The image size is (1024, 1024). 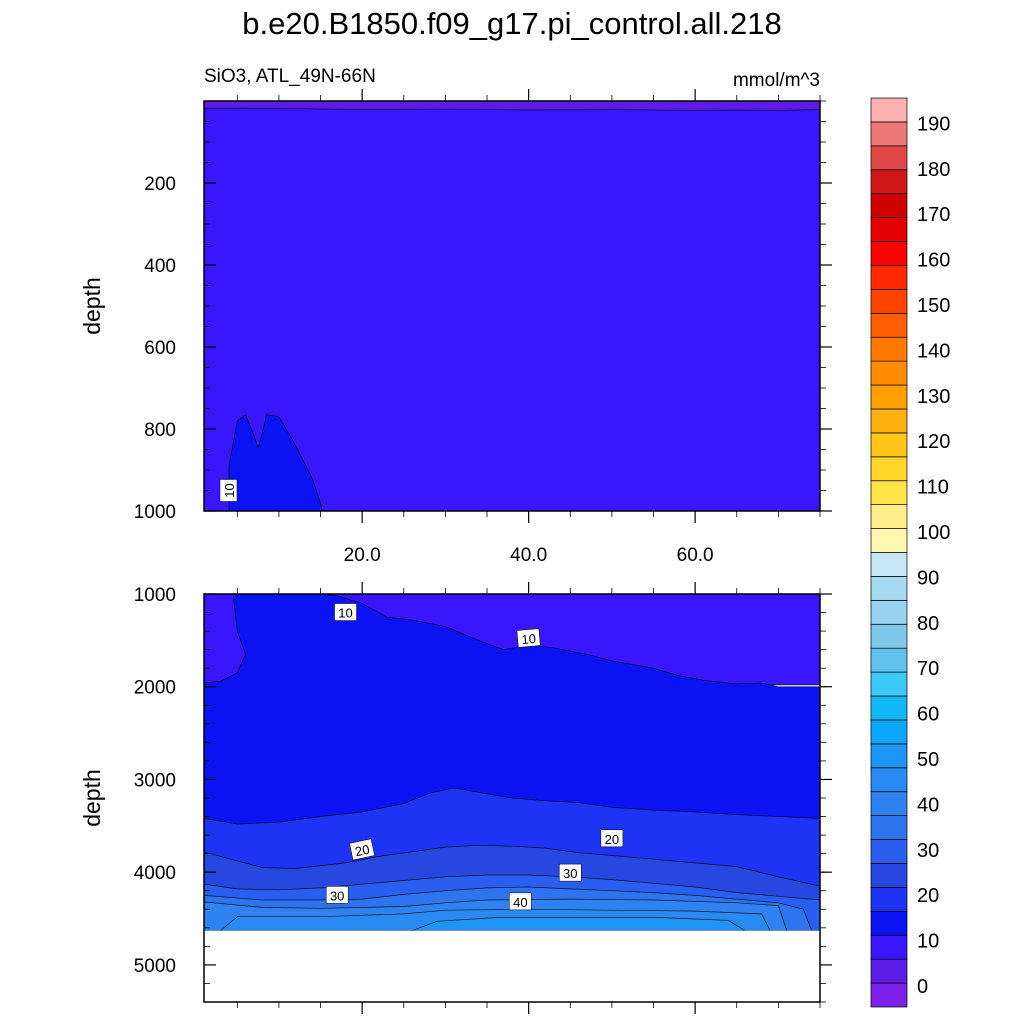 What do you see at coordinates (92, 798) in the screenshot?
I see `lower-ylabel: depth` at bounding box center [92, 798].